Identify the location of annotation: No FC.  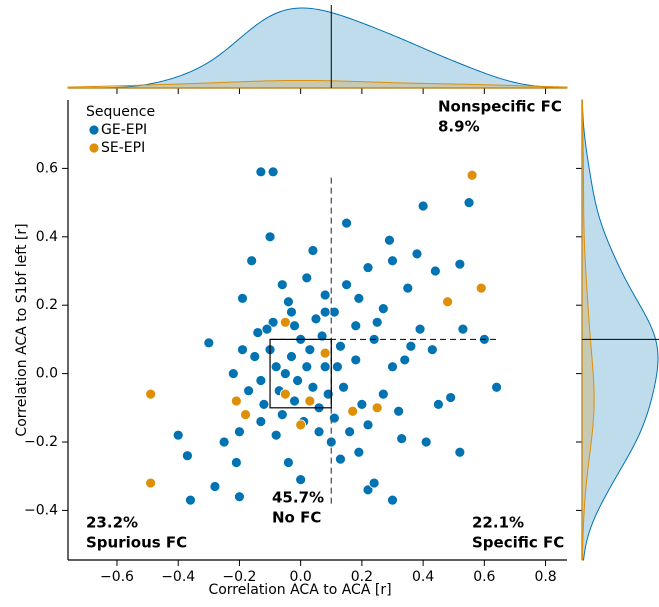
(296, 518).